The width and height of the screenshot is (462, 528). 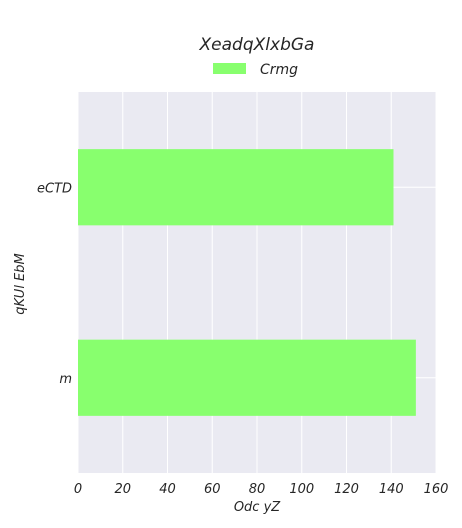 I want to click on y-tick-label: m, so click(x=65, y=379).